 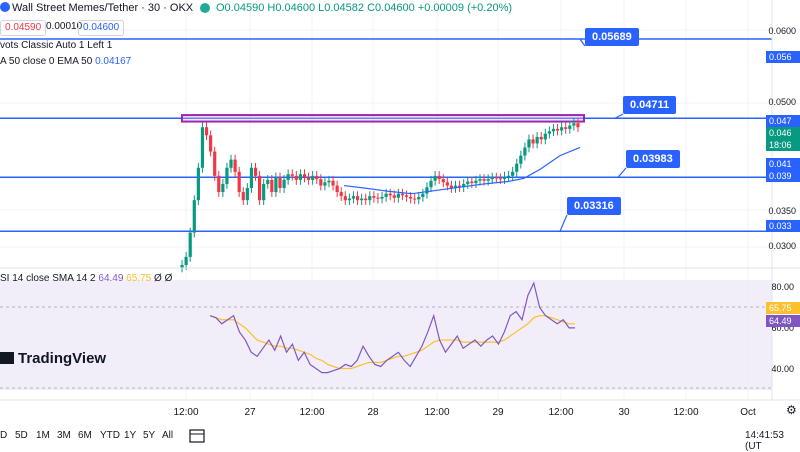 I want to click on level-callout: 0.03316, so click(x=594, y=206).